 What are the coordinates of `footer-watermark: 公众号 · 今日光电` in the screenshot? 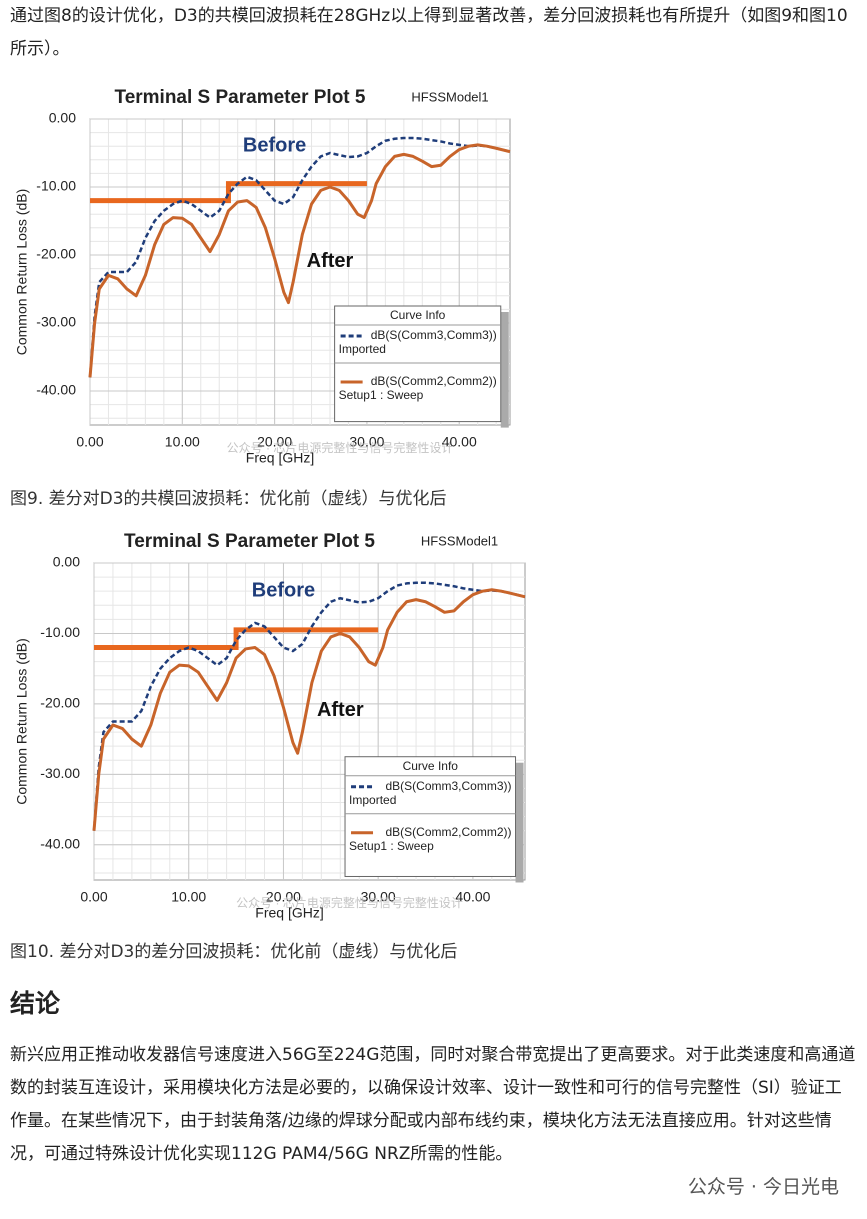 It's located at (763, 1187).